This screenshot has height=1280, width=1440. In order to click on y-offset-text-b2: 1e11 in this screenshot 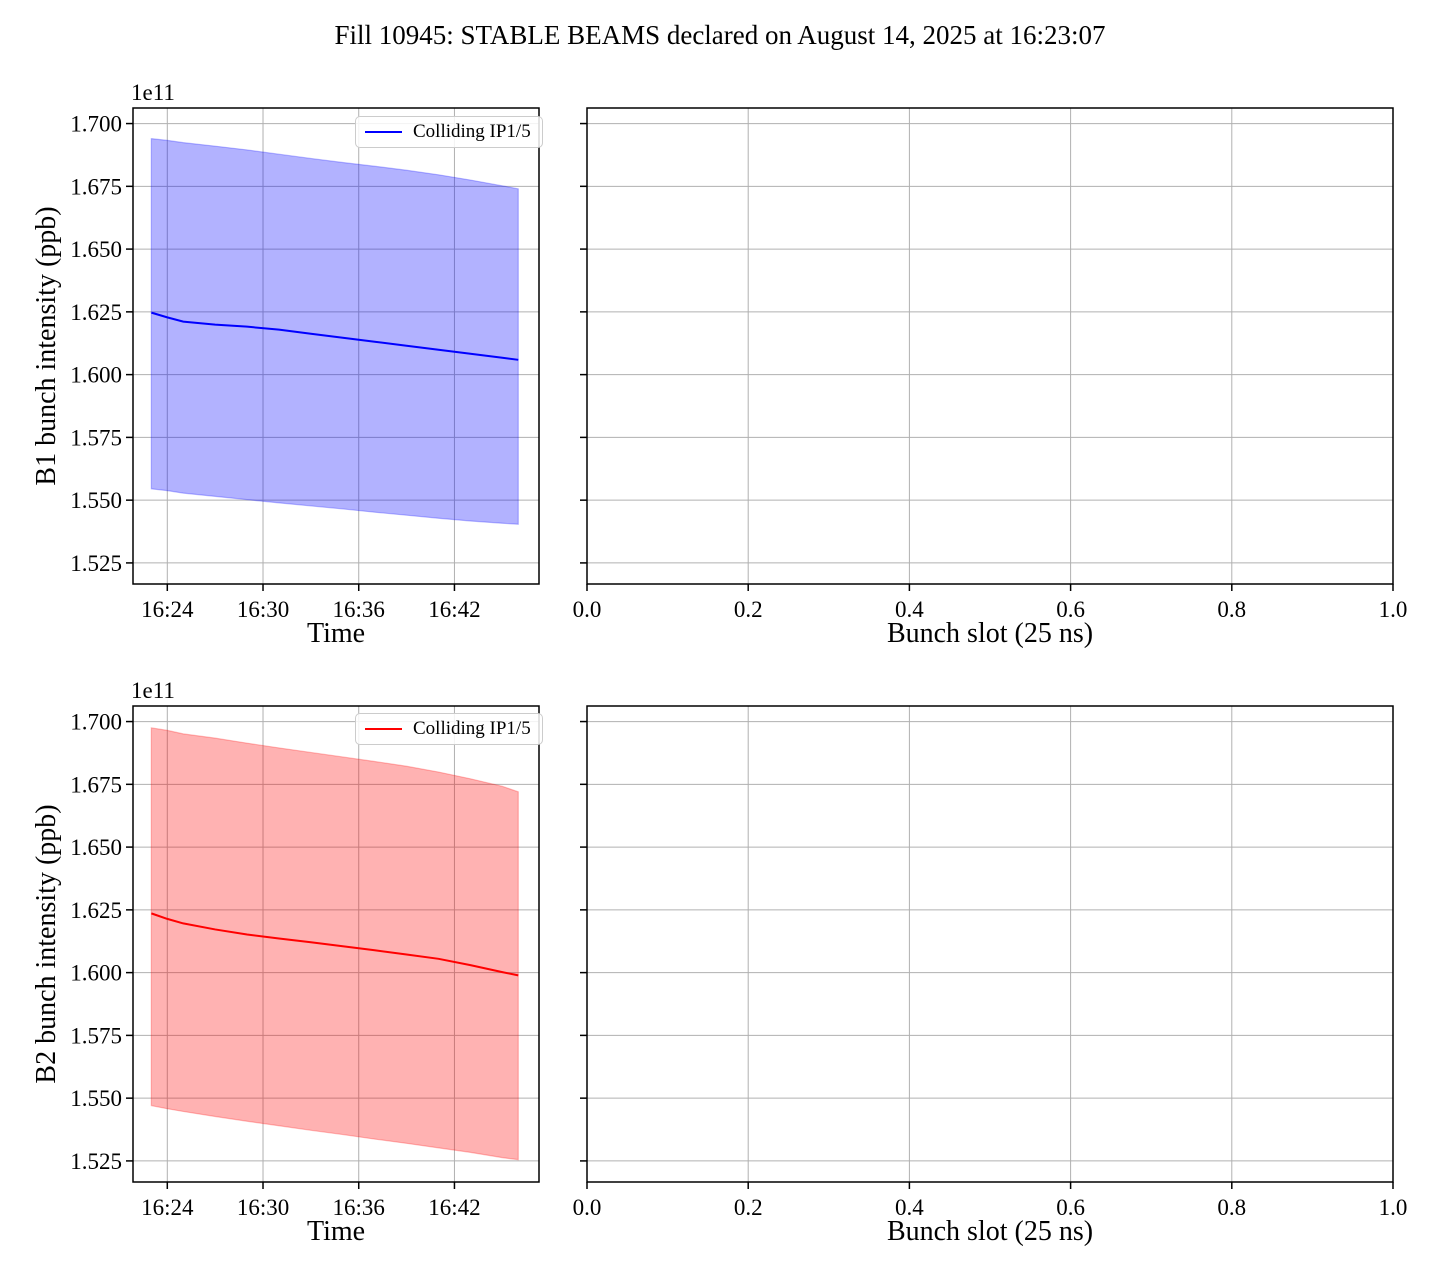, I will do `click(153, 690)`.